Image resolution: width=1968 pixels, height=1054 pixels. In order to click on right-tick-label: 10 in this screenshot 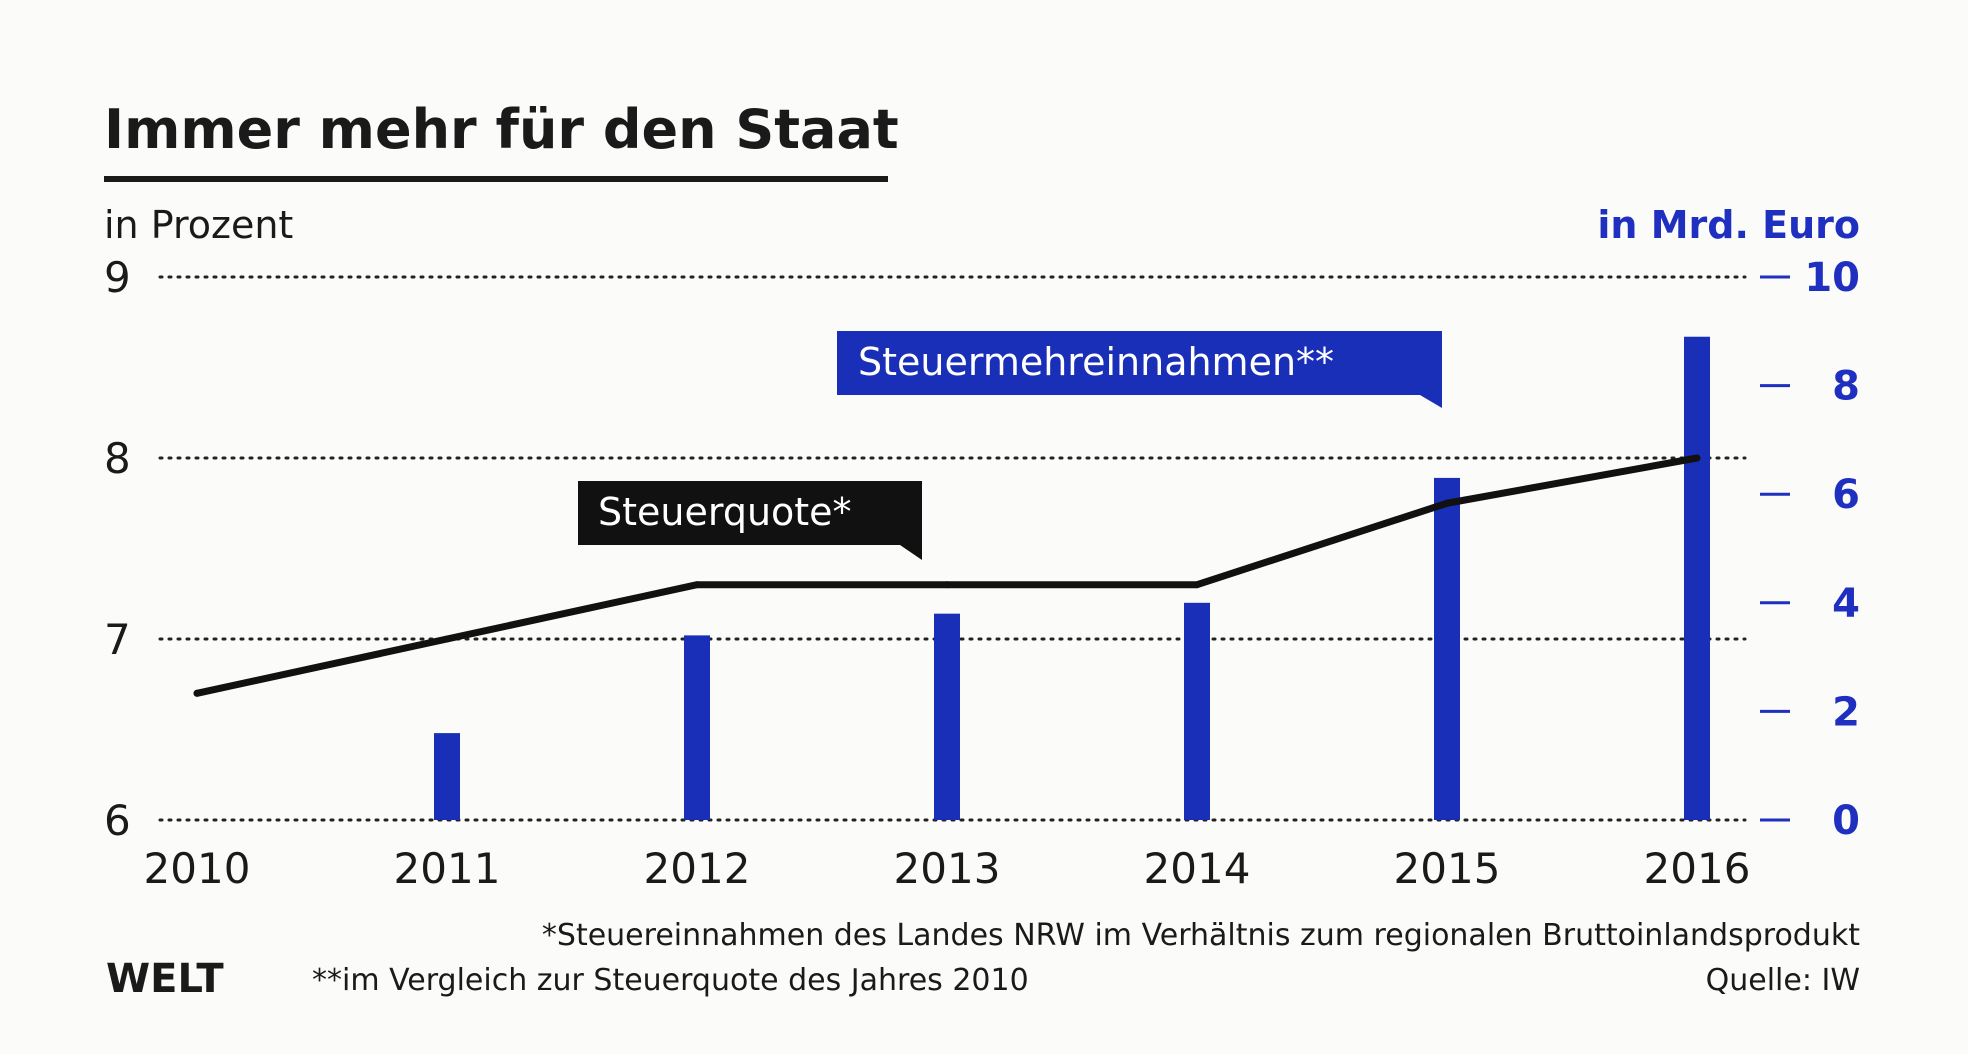, I will do `click(1832, 278)`.